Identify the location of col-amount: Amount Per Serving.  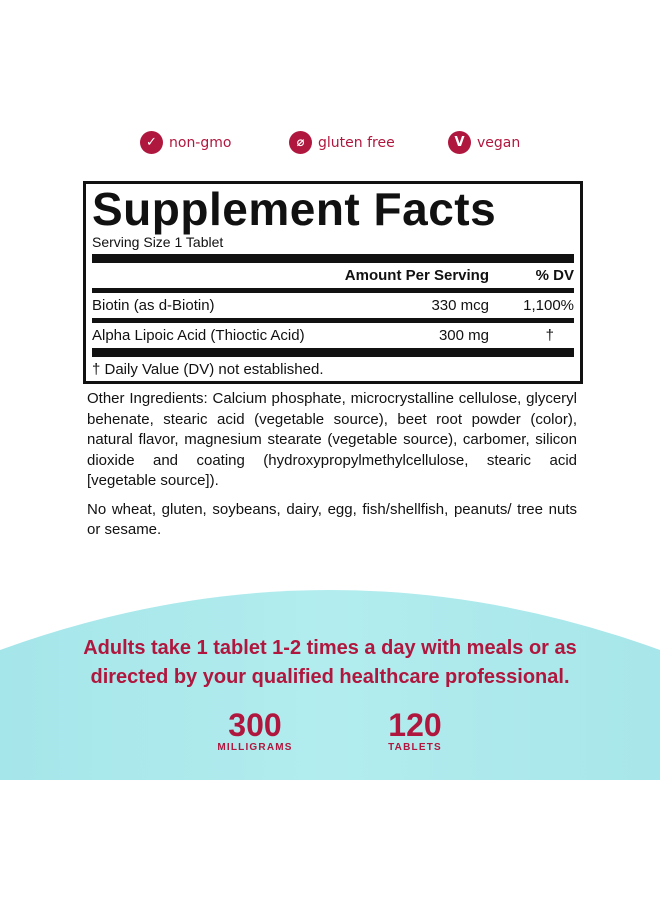
(416, 275).